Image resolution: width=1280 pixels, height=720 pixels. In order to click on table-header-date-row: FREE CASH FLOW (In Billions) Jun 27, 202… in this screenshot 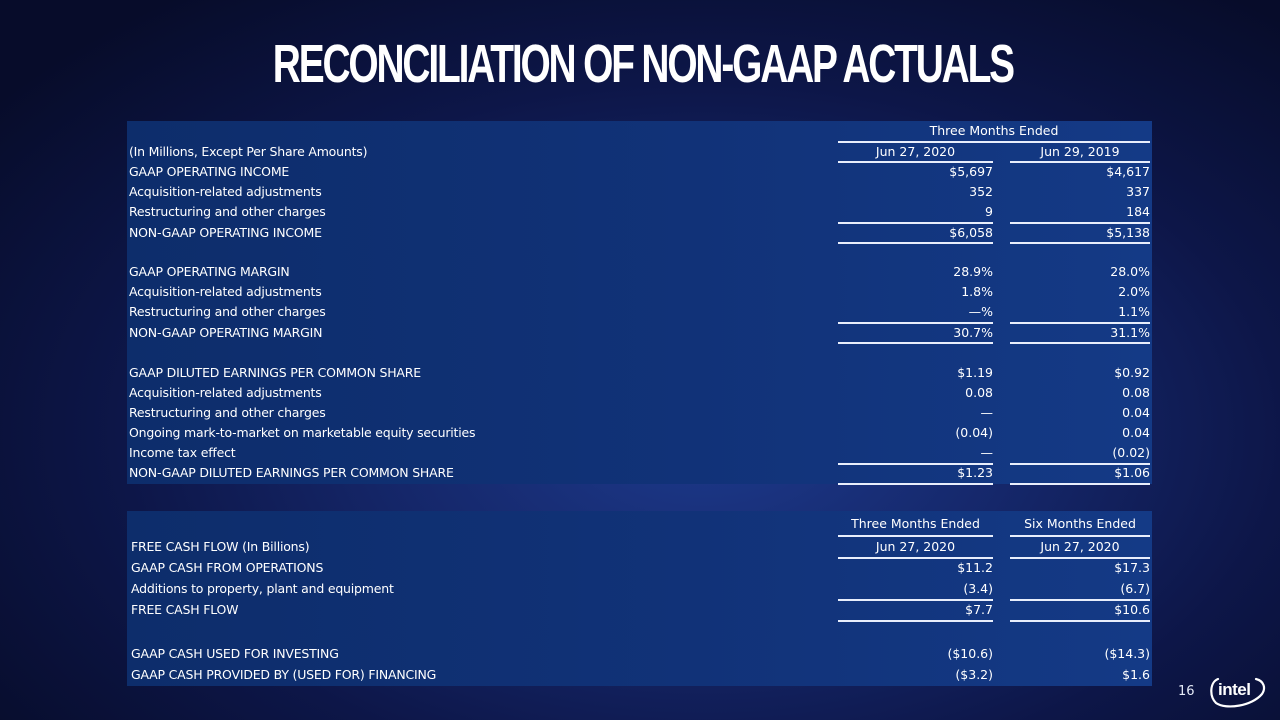, I will do `click(639, 547)`.